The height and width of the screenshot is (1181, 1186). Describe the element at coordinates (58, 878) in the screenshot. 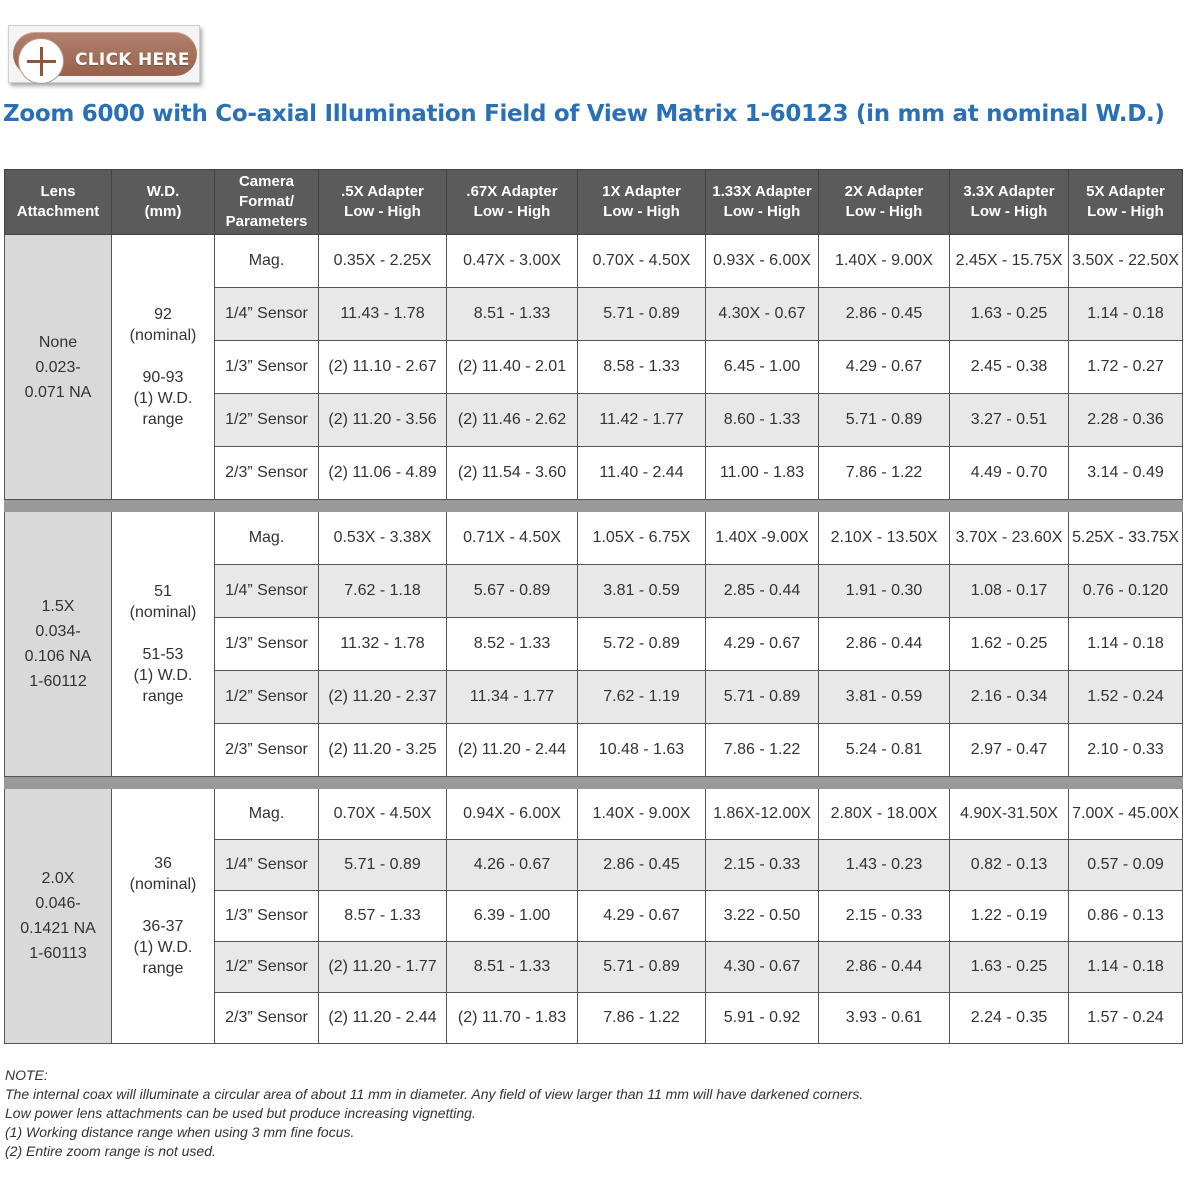

I see `lens-attachment-text: 2.0X` at that location.